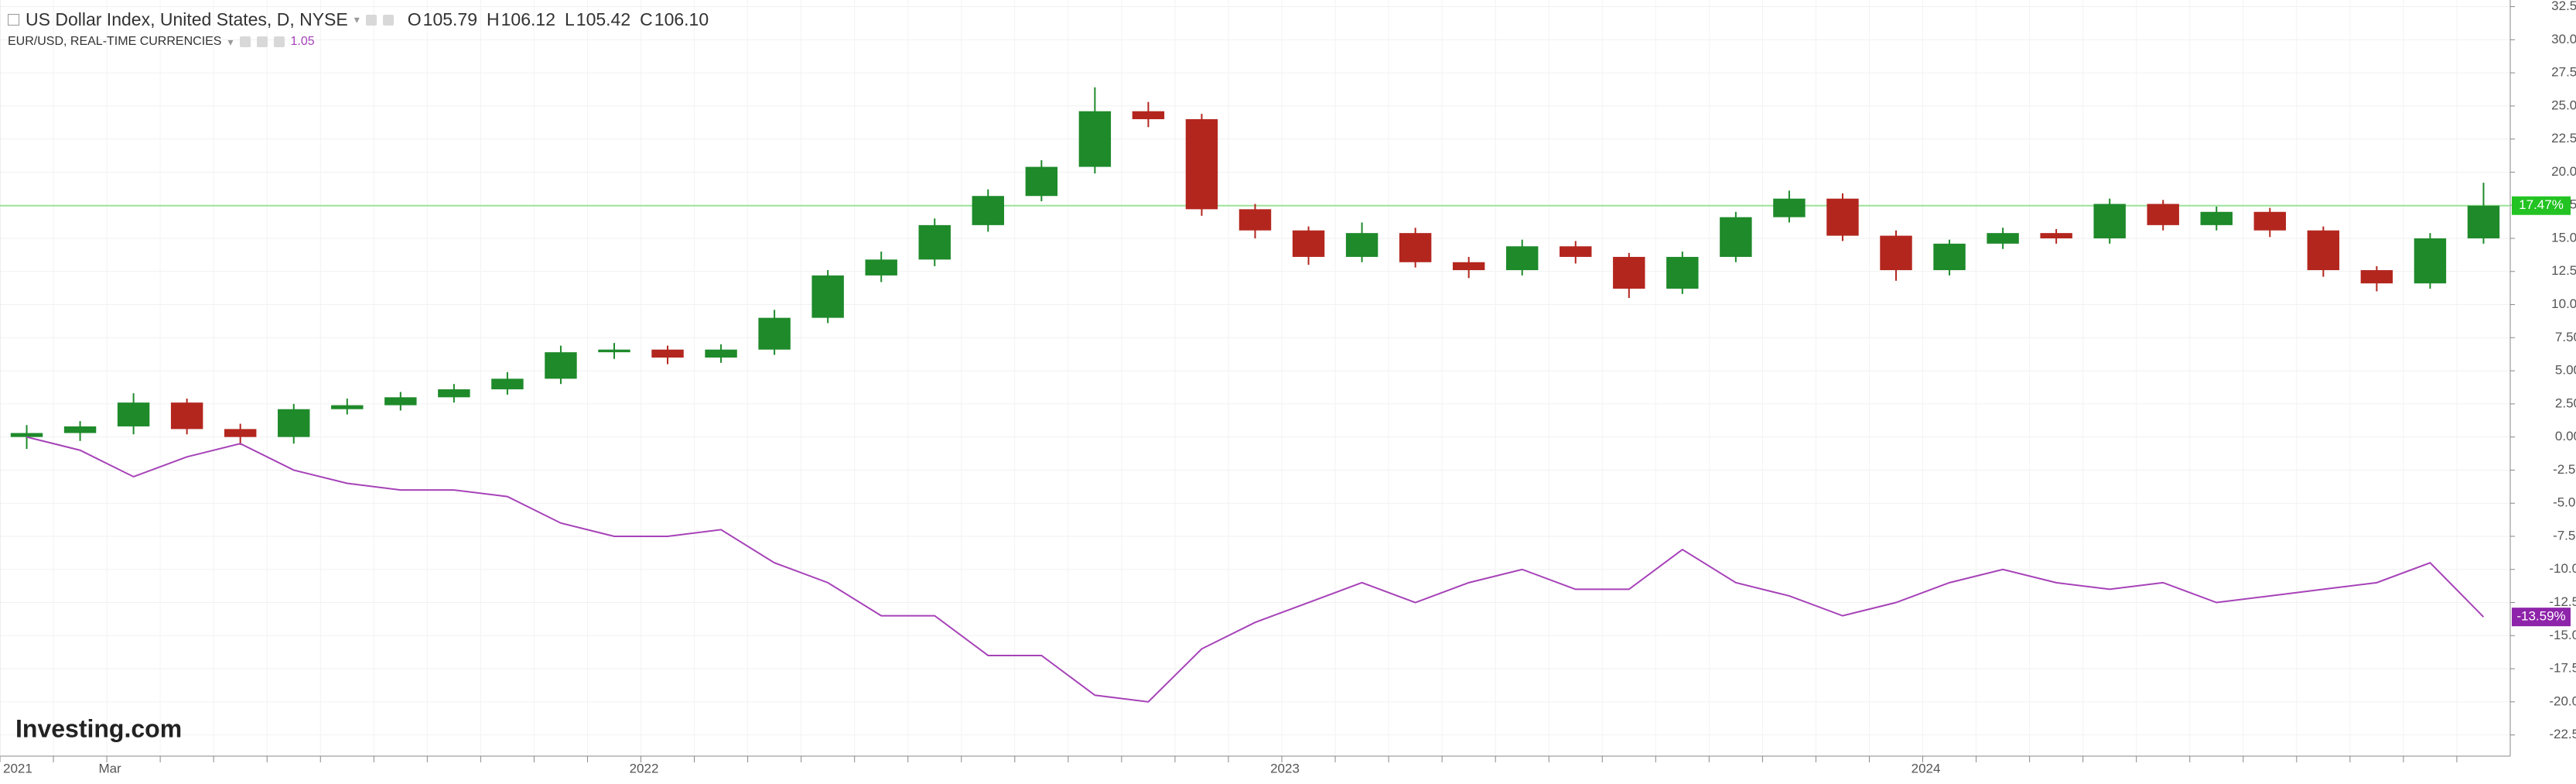 The image size is (2576, 784). Describe the element at coordinates (2562, 734) in the screenshot. I see `y-tick-label: -22.50%` at that location.